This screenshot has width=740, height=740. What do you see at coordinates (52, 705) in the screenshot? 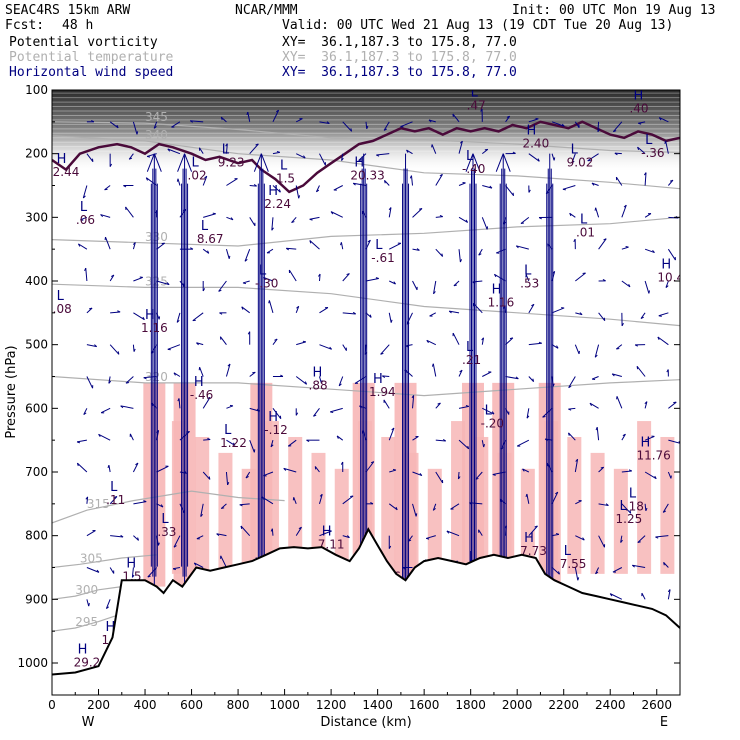
I see `x-tick-label: 0` at bounding box center [52, 705].